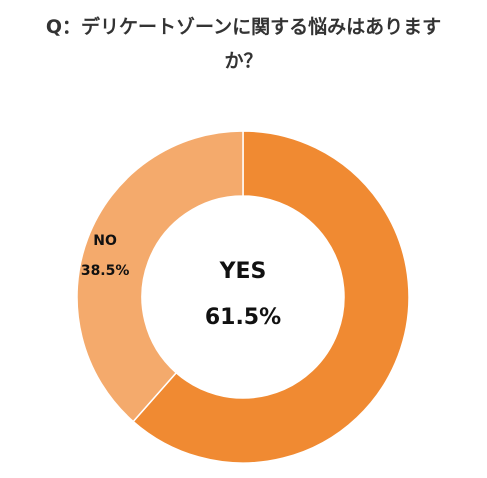  I want to click on chart-title-line-2: か？, so click(243, 61).